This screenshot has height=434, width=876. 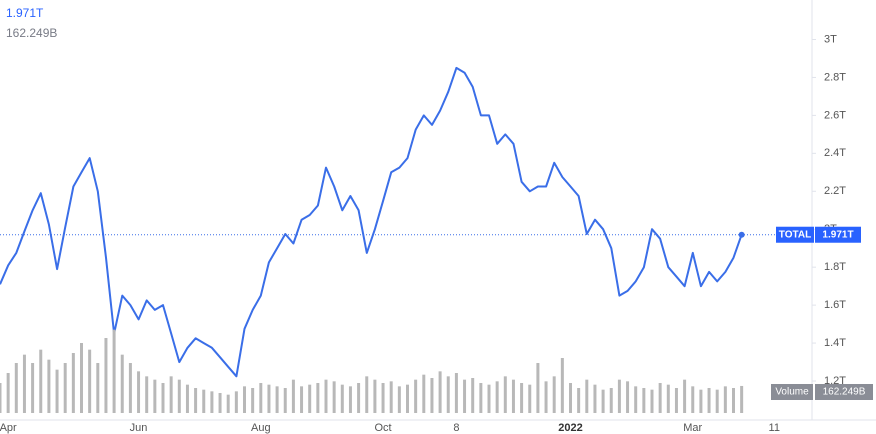 What do you see at coordinates (835, 153) in the screenshot?
I see `y-tick-label: 2.4T` at bounding box center [835, 153].